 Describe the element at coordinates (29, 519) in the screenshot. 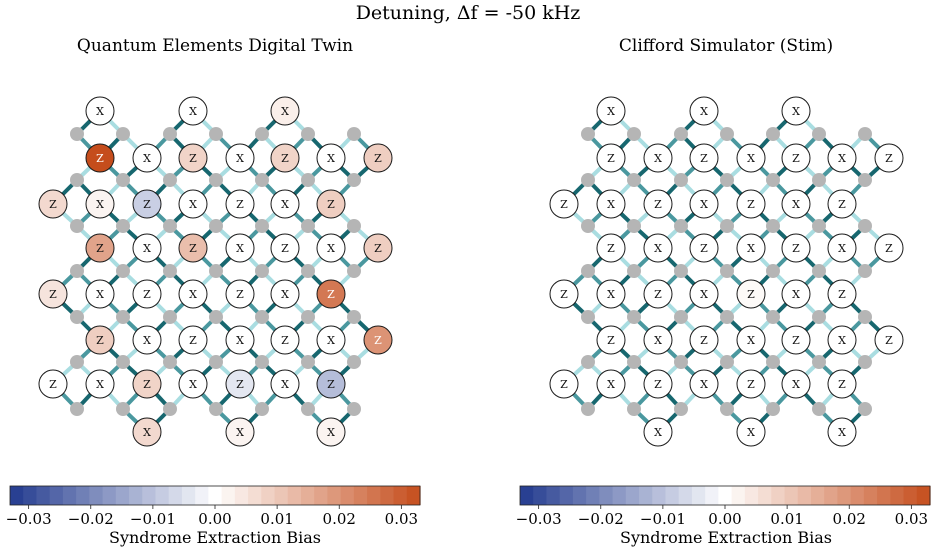

I see `colorbar-tick-label: −0.03` at that location.